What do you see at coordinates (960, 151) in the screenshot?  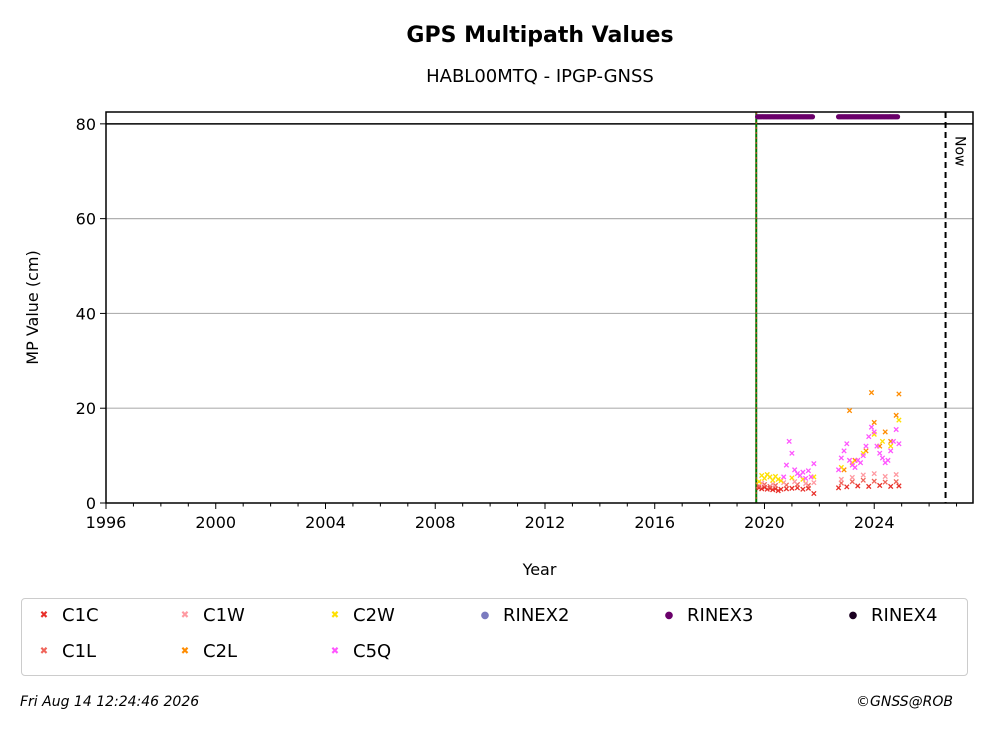 I see `now-label: Now` at bounding box center [960, 151].